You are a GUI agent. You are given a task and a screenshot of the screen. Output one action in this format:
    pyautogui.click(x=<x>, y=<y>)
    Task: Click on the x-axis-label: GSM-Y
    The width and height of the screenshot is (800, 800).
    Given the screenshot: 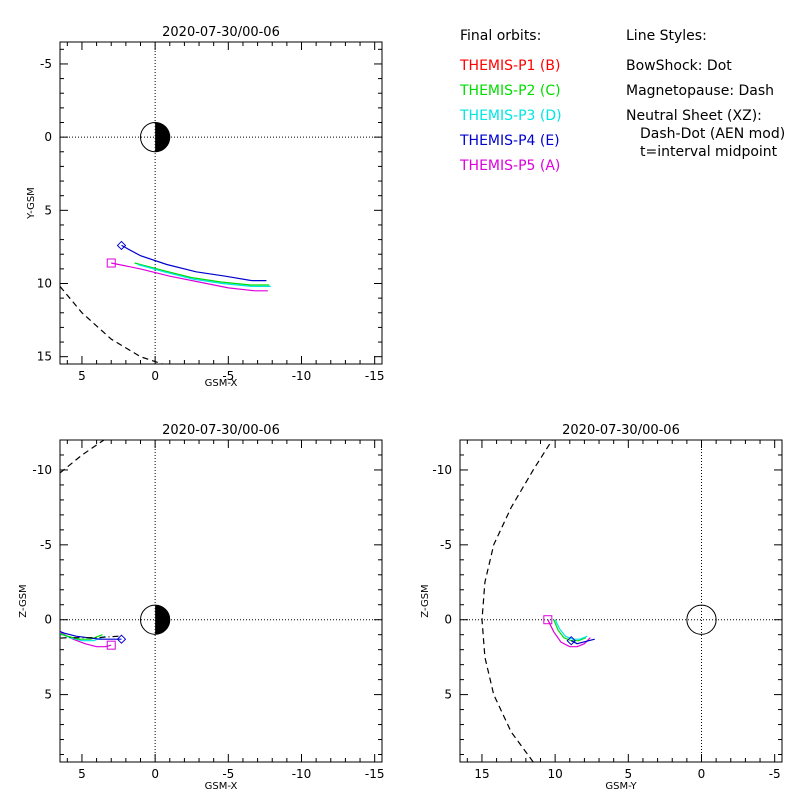 What is the action you would take?
    pyautogui.click(x=621, y=786)
    